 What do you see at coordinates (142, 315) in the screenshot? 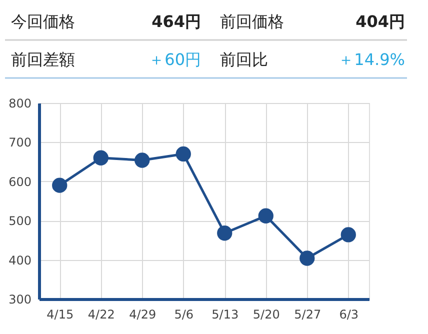
I see `x-tick-label: 4/29` at bounding box center [142, 315].